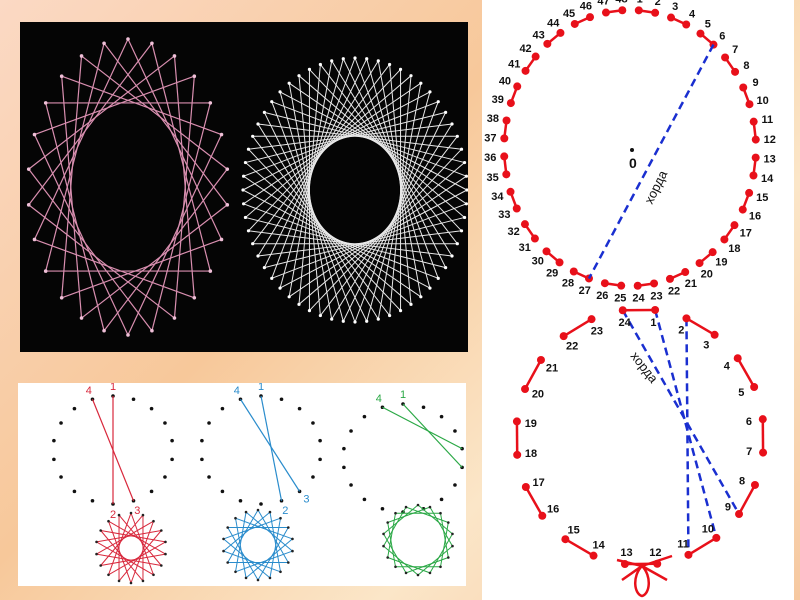 The height and width of the screenshot is (600, 800). Describe the element at coordinates (626, 553) in the screenshot. I see `point-label: 13` at that location.